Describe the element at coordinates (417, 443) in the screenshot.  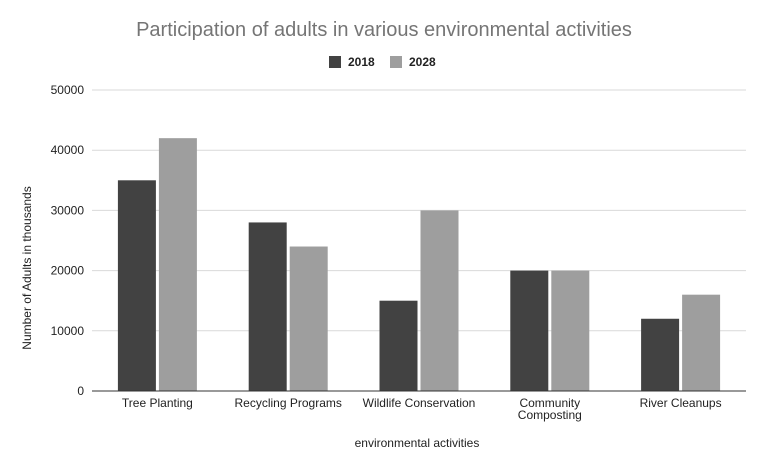
I see `x-axis-title: environmental activities` at that location.